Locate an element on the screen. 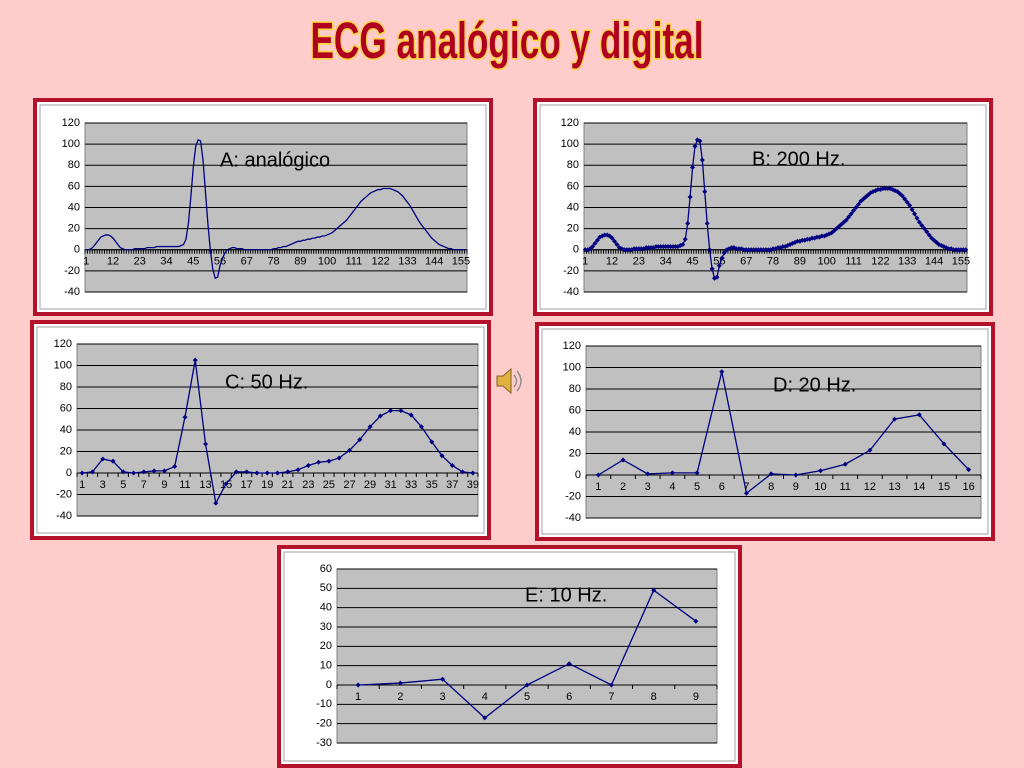 The image size is (1024, 768). x-tick-label: 67 is located at coordinates (247, 262).